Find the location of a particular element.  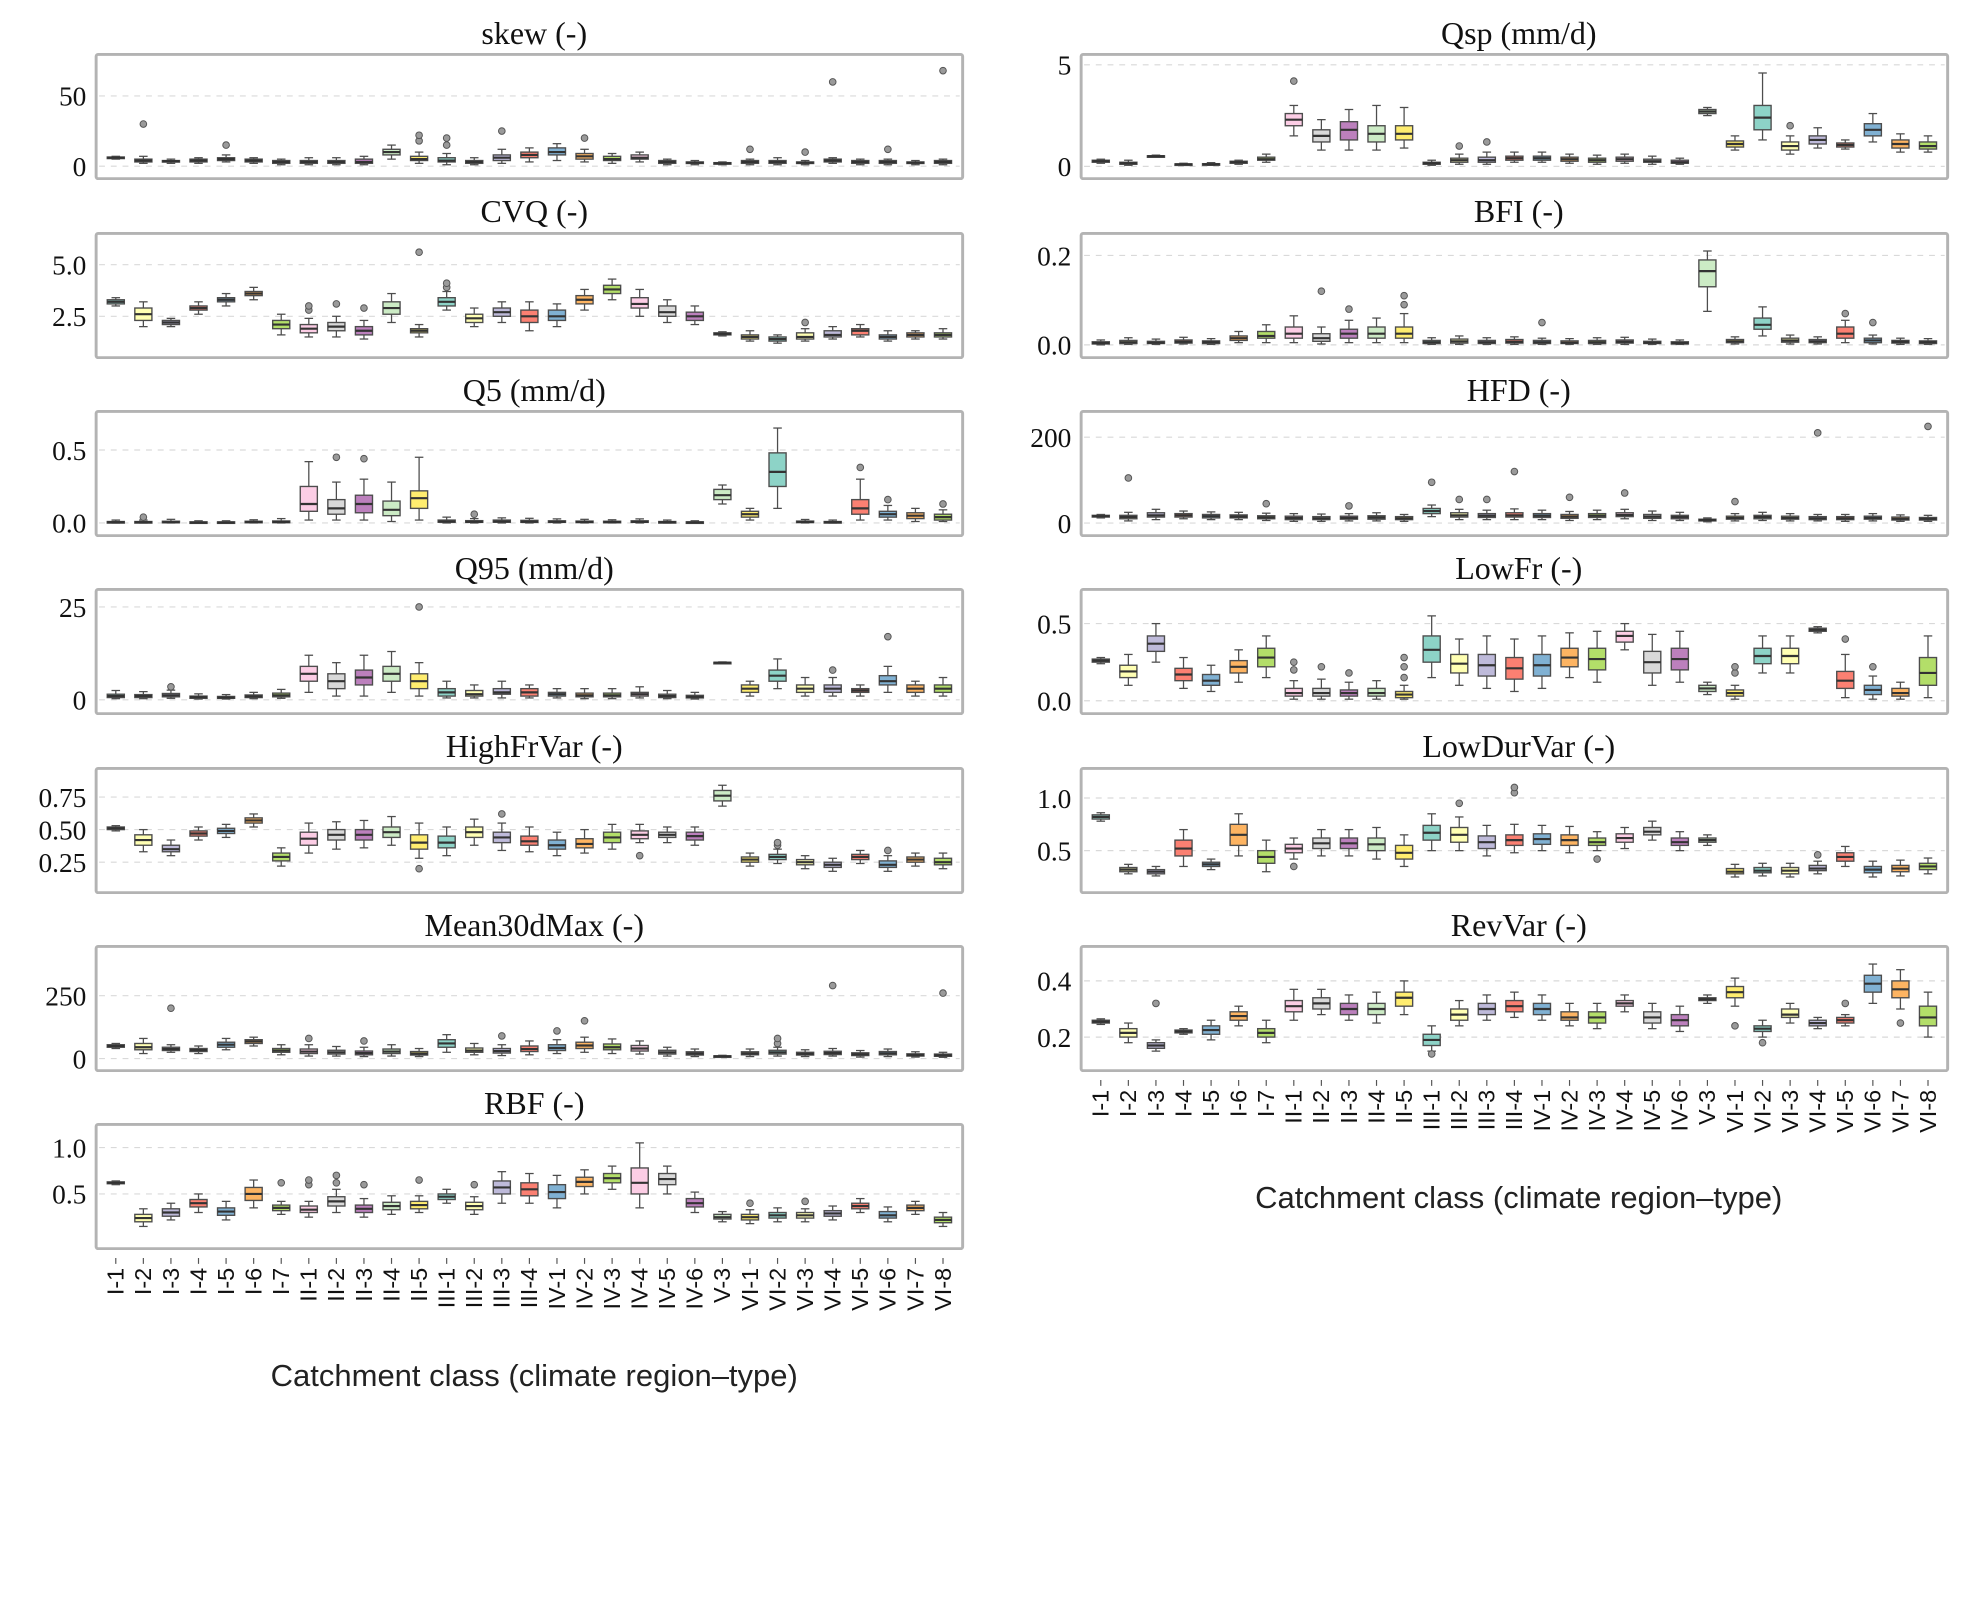

boxplot-lowfr: 0.0 0.5 is located at coordinates (1493, 652).